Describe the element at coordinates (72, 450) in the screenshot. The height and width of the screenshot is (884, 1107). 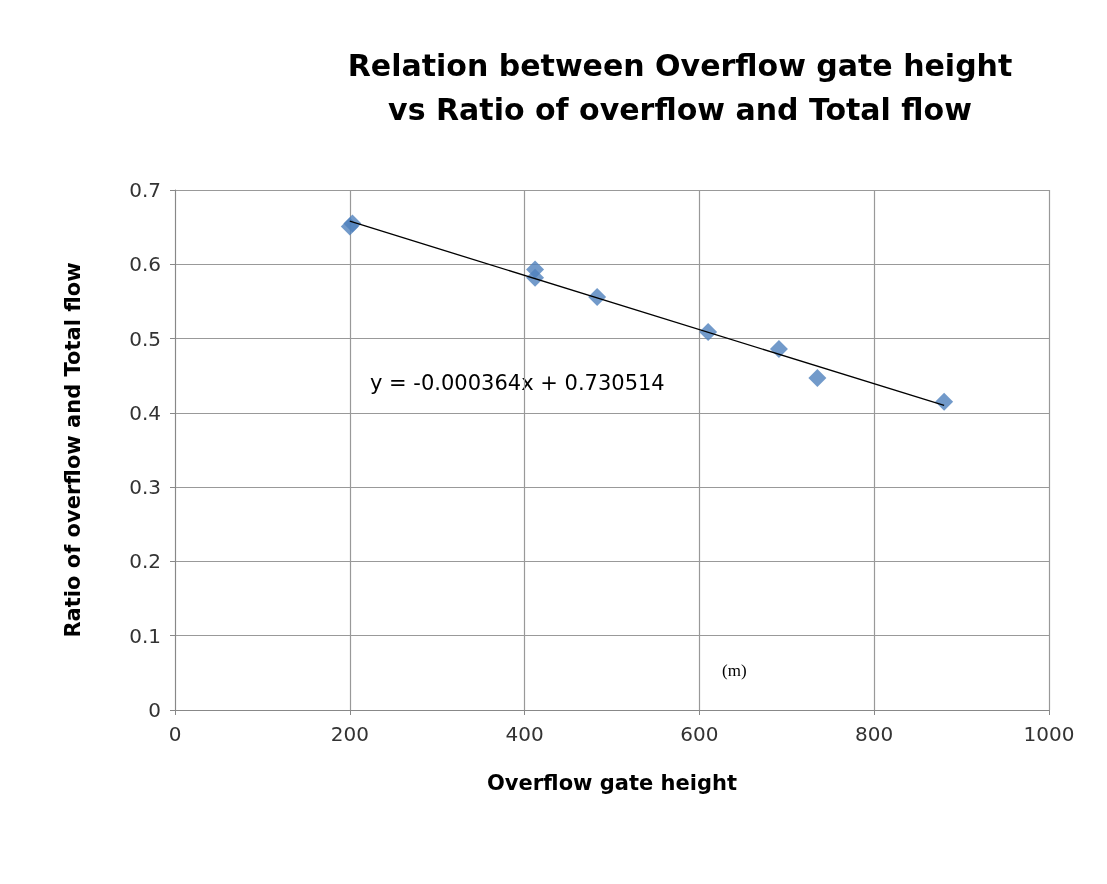
I see `y-axis-title: Ratio of overflow and Total flow` at that location.